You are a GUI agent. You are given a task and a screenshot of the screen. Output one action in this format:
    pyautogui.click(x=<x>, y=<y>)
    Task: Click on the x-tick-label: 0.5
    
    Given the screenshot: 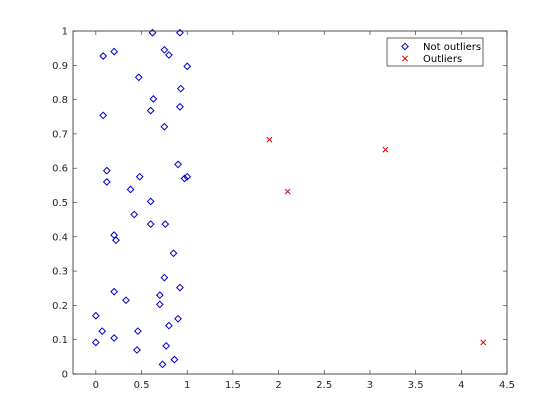 What is the action you would take?
    pyautogui.click(x=142, y=385)
    